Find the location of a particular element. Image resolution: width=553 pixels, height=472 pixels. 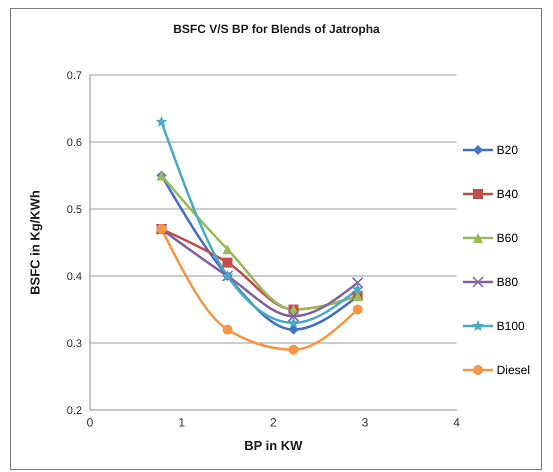

chart-title: BSFC V/S BP for Blends of Jatropha is located at coordinates (276, 29).